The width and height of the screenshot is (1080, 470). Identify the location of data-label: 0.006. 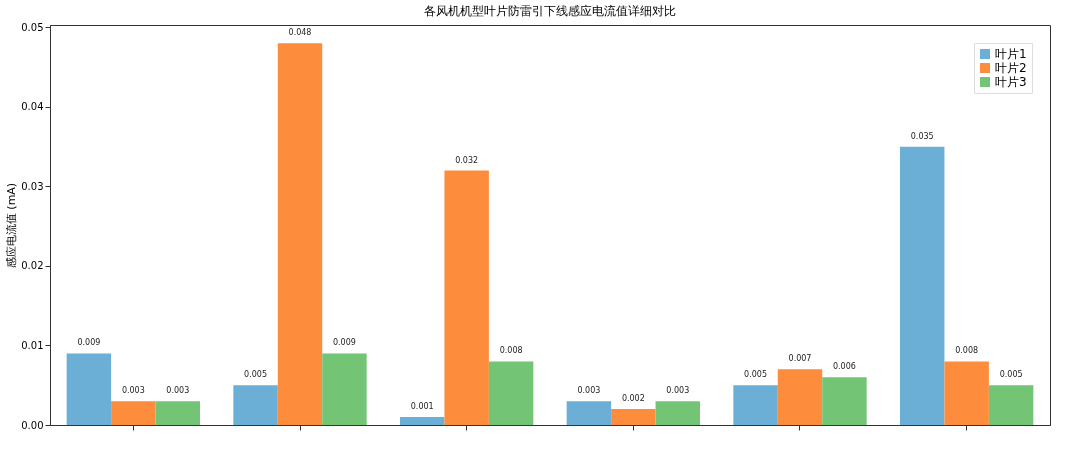
(844, 367).